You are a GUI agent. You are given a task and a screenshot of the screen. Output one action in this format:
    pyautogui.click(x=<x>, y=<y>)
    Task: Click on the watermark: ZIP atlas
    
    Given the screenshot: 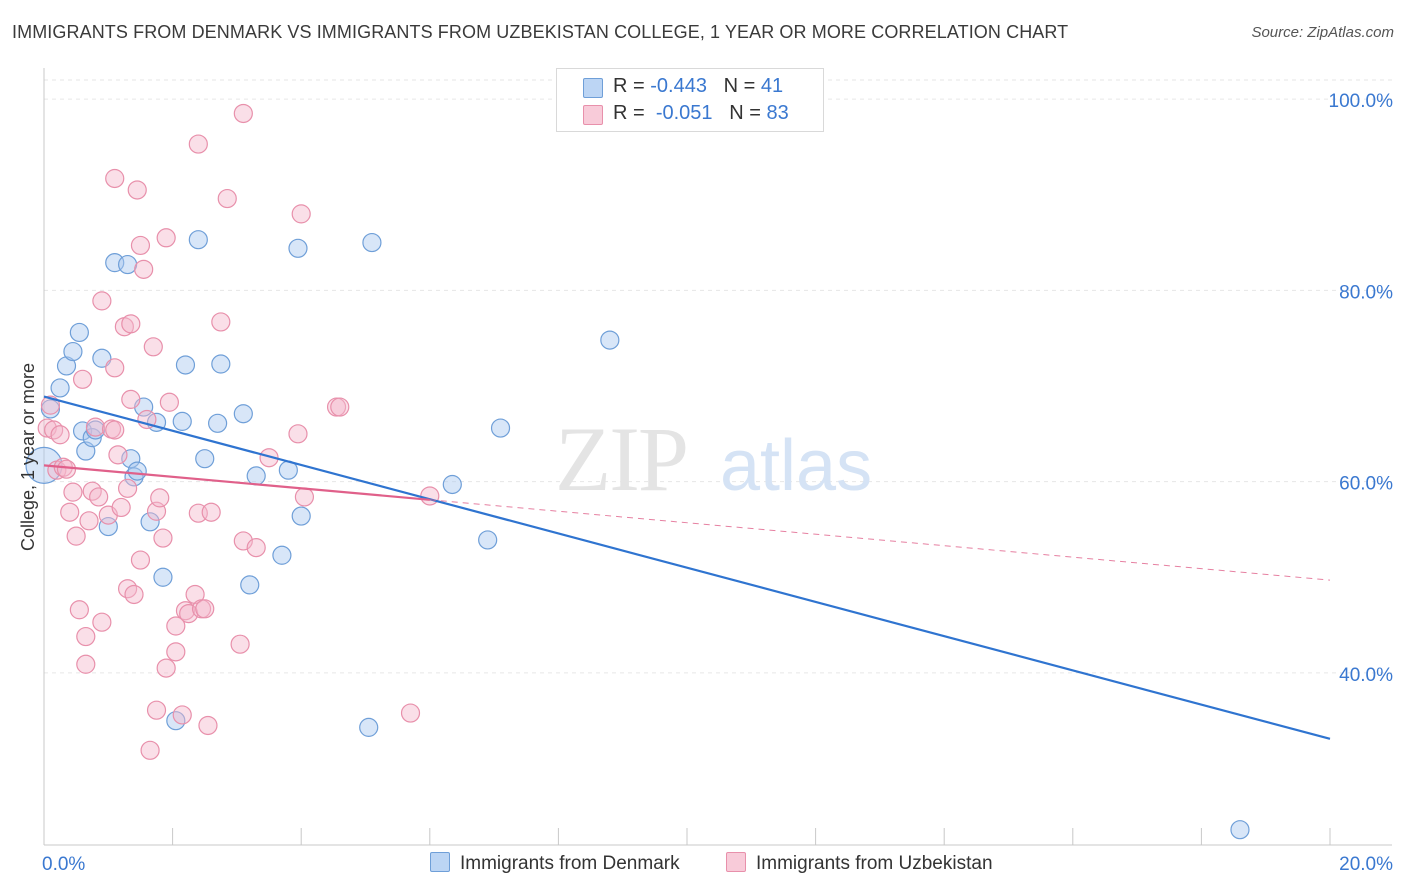 What is the action you would take?
    pyautogui.click(x=713, y=459)
    